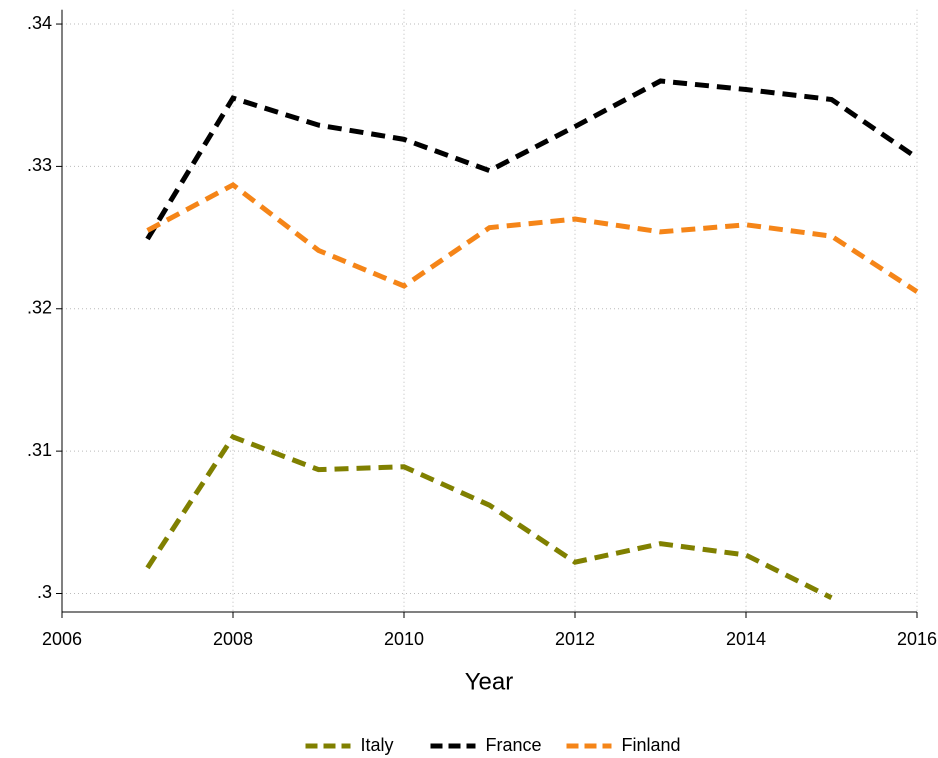 The image size is (938, 758). Describe the element at coordinates (233, 639) in the screenshot. I see `x-tick-label: 2008` at that location.